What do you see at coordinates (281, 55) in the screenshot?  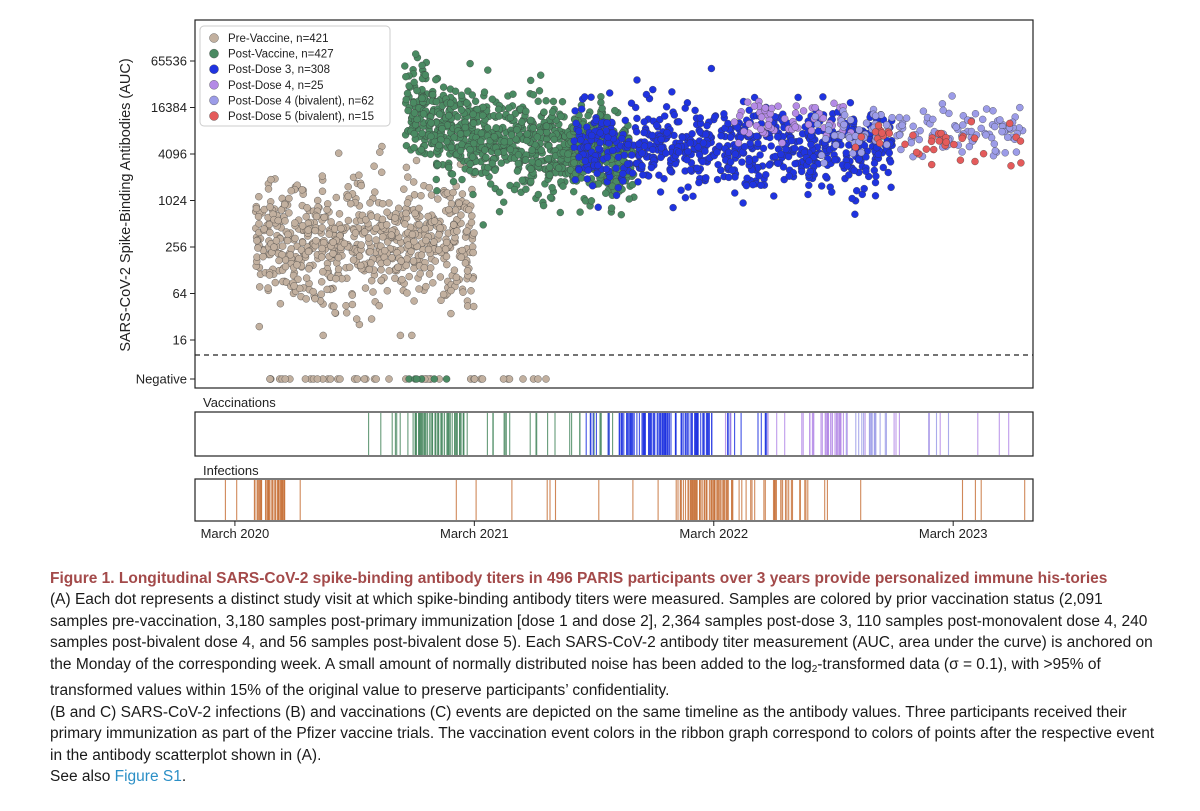 I see `legend-label: Post-Vaccine, n=427` at bounding box center [281, 55].